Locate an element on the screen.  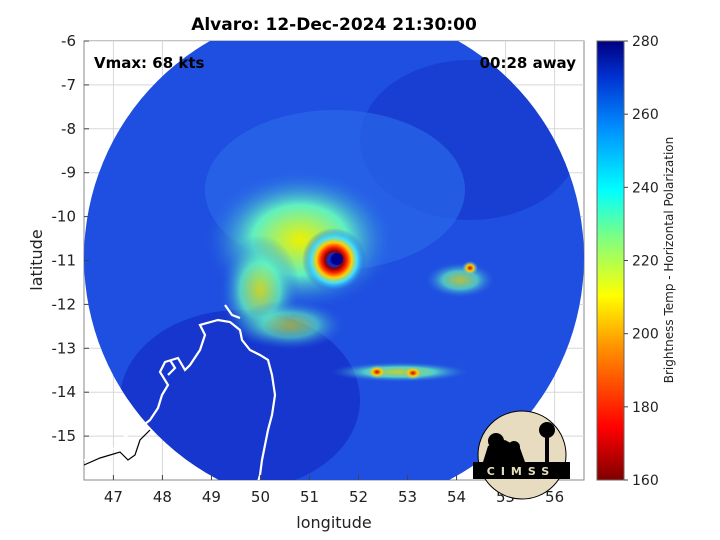
x-tick-label: 52 is located at coordinates (358, 497).